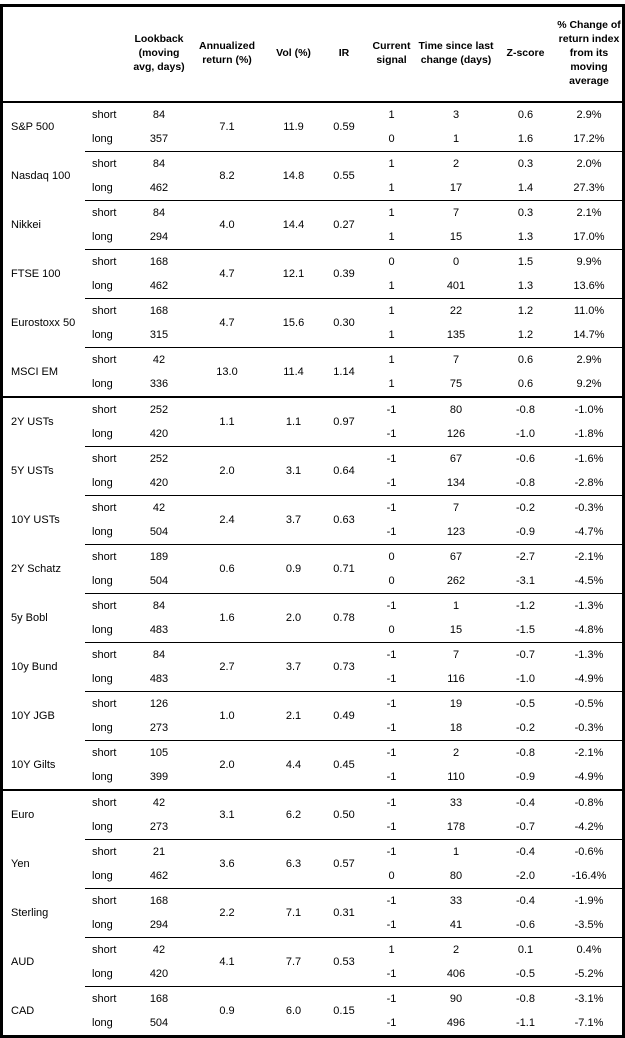 This screenshot has height=1038, width=625. Describe the element at coordinates (589, 409) in the screenshot. I see `pct-change-value: -1.0%` at that location.